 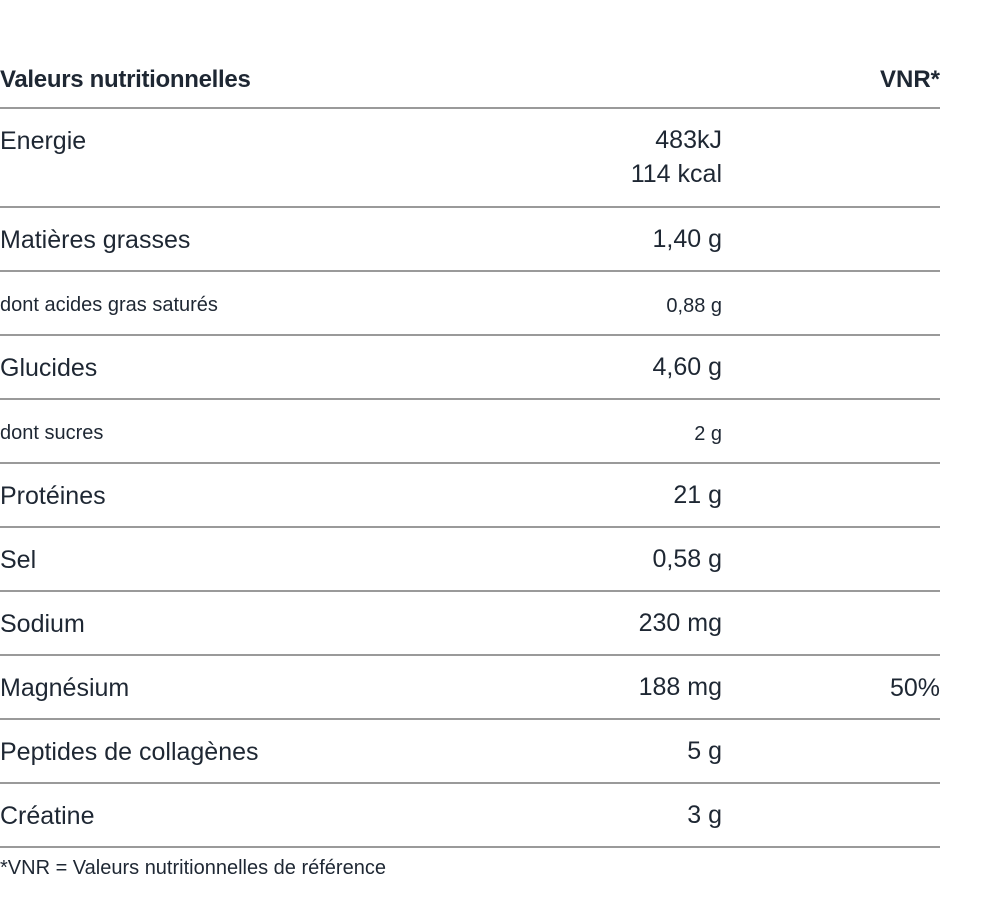 I want to click on nutrient-value: 5 g, so click(x=704, y=751).